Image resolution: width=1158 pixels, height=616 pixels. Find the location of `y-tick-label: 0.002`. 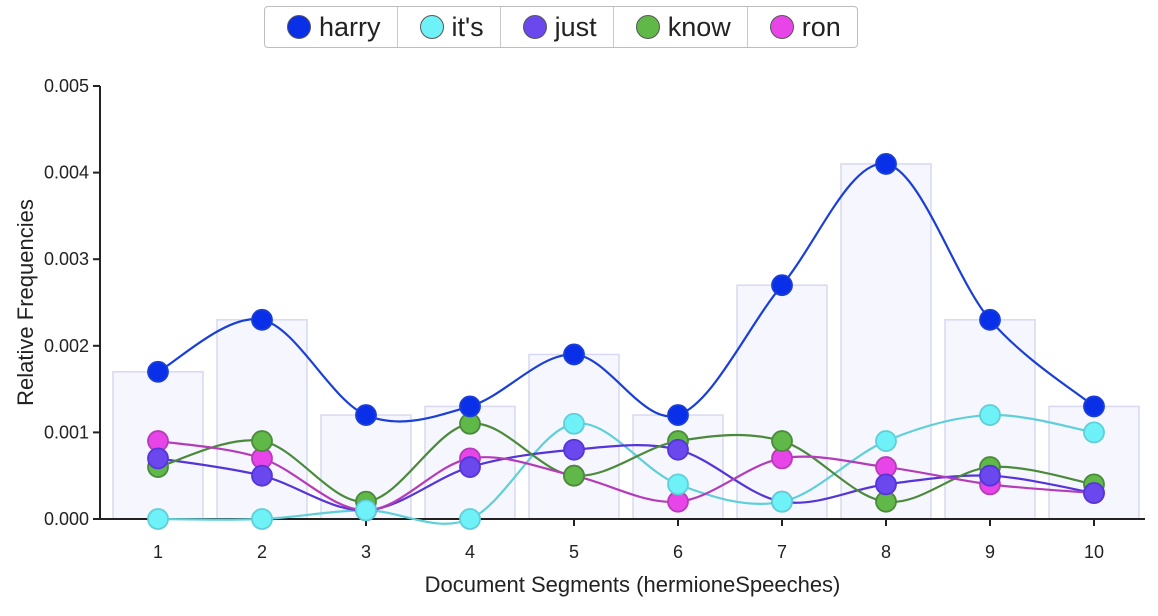

y-tick-label: 0.002 is located at coordinates (66, 346).